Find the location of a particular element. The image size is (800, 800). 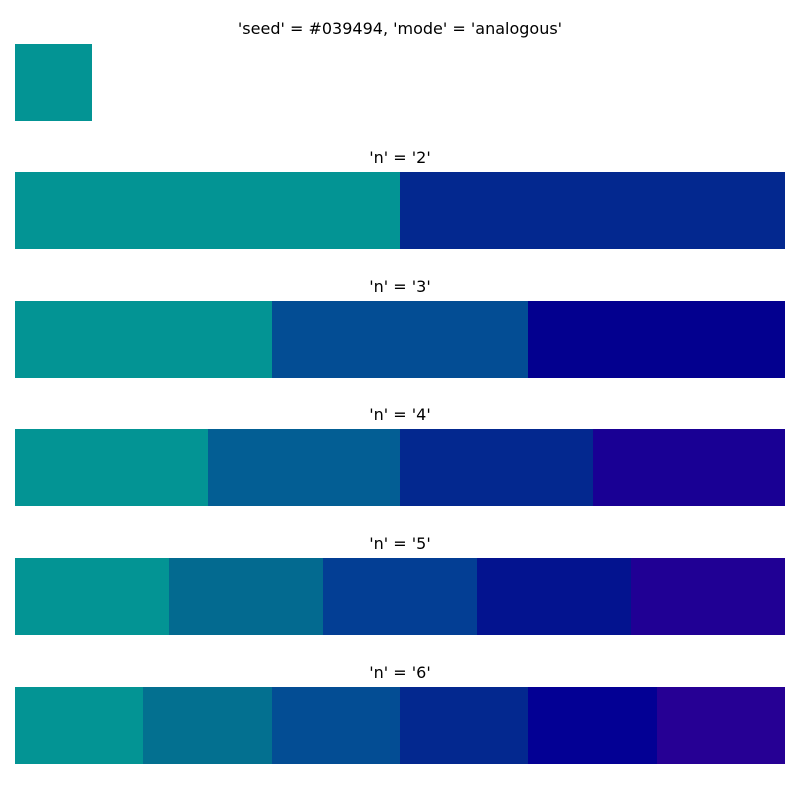

seed-swatch-strip is located at coordinates (53, 82).